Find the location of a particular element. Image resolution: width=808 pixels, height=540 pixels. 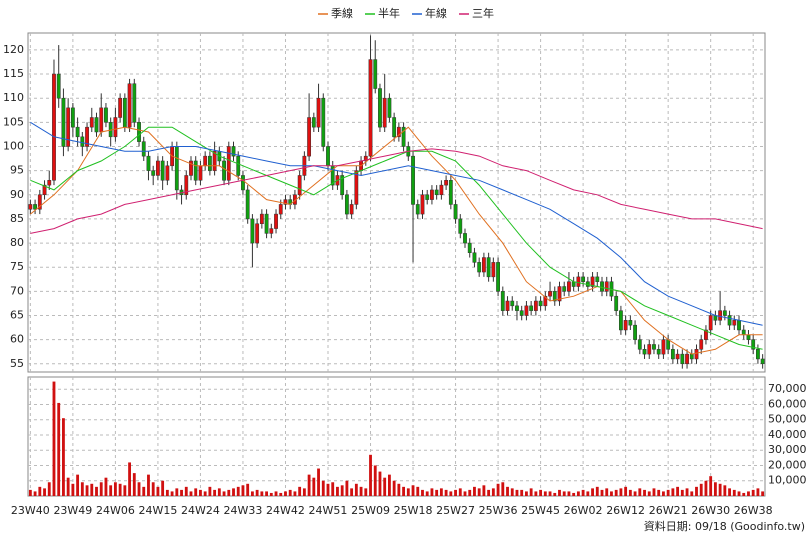

y-tick-label: 110 is located at coordinates (13, 97).